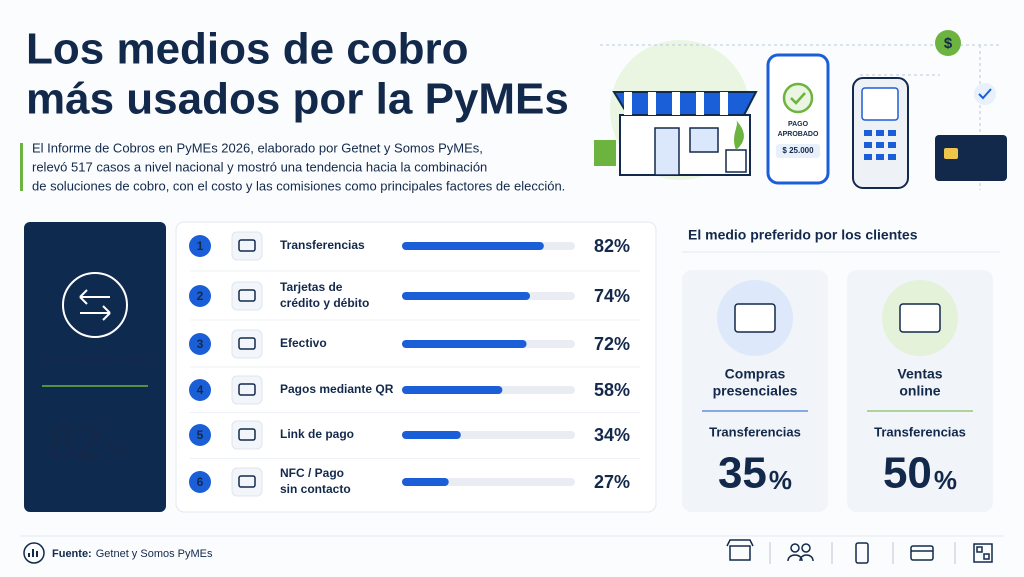 This screenshot has height=577, width=1024. I want to click on phone-amount: $ 25.000, so click(798, 150).